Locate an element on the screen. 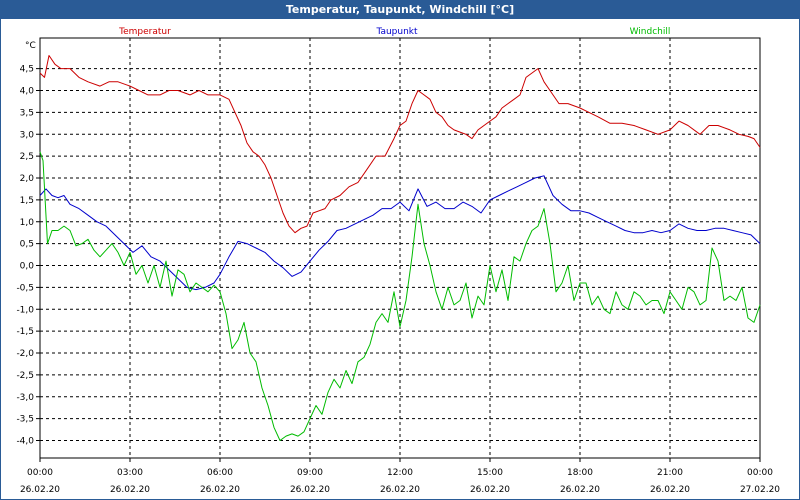 The width and height of the screenshot is (800, 500). y-tick-label: -3,0 is located at coordinates (25, 398).